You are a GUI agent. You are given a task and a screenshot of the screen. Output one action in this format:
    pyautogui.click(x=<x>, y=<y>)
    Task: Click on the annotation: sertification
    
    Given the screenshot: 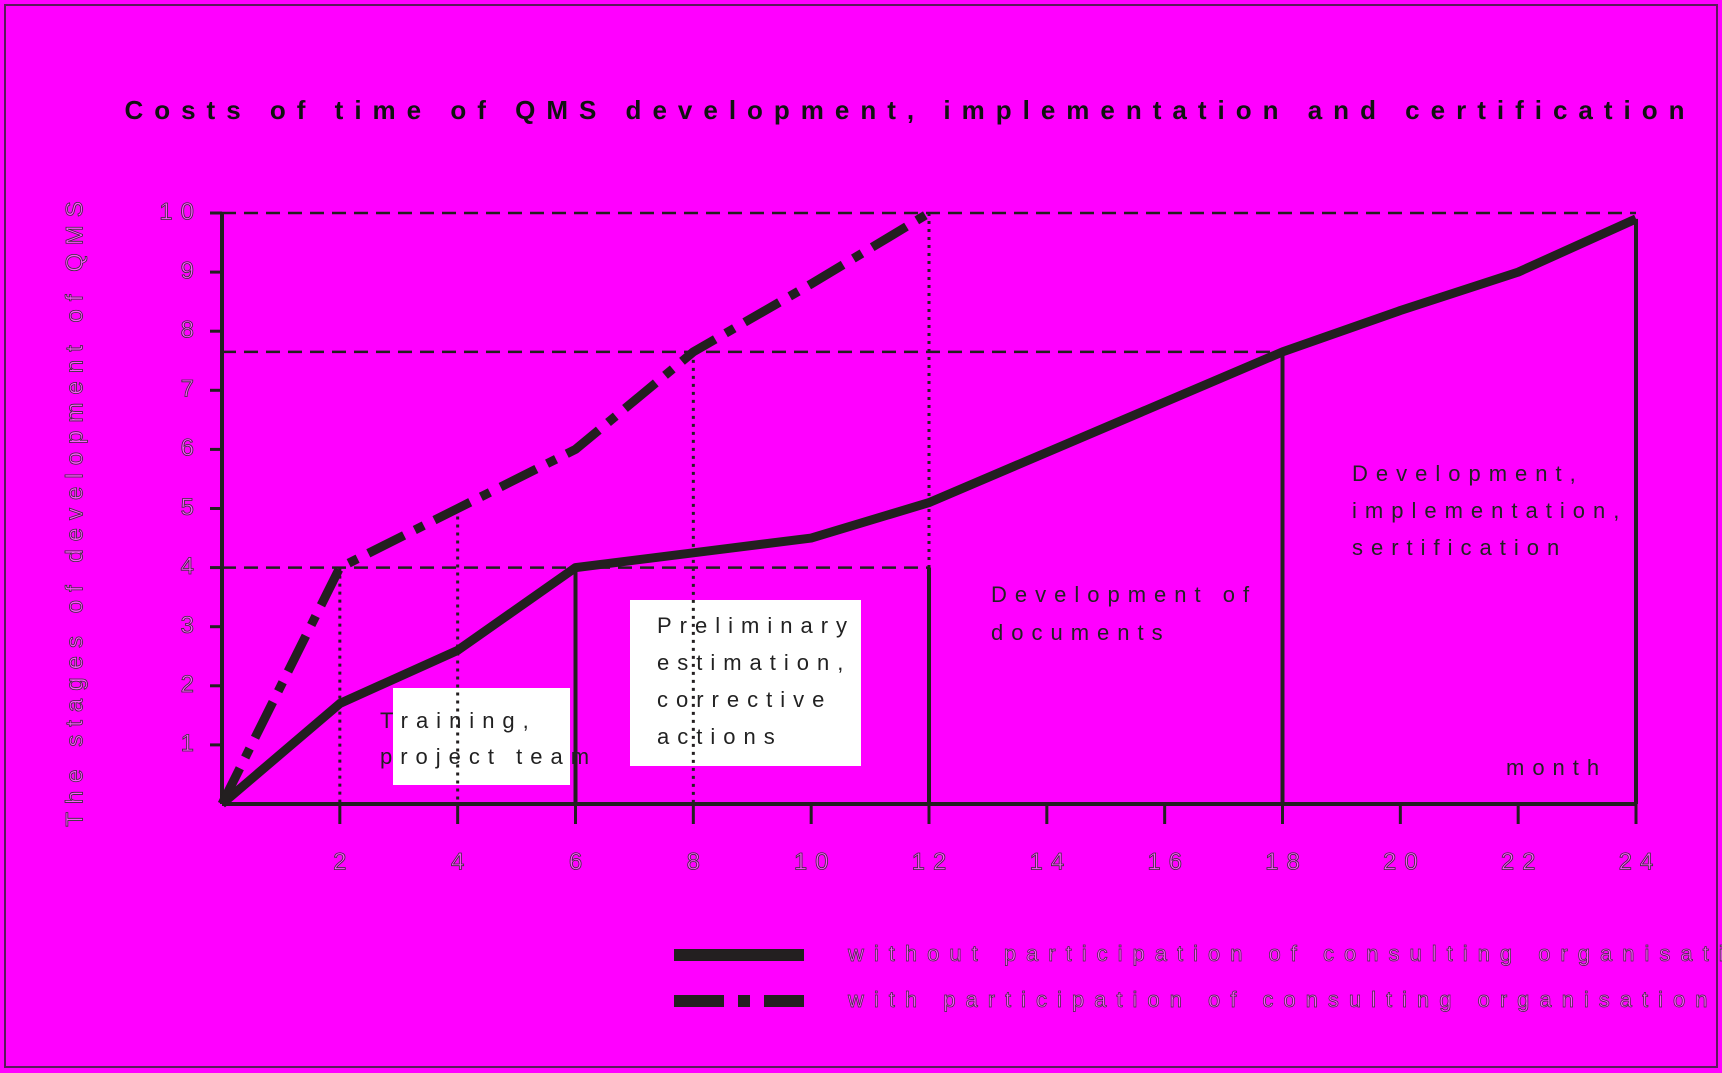 What is the action you would take?
    pyautogui.click(x=1459, y=547)
    